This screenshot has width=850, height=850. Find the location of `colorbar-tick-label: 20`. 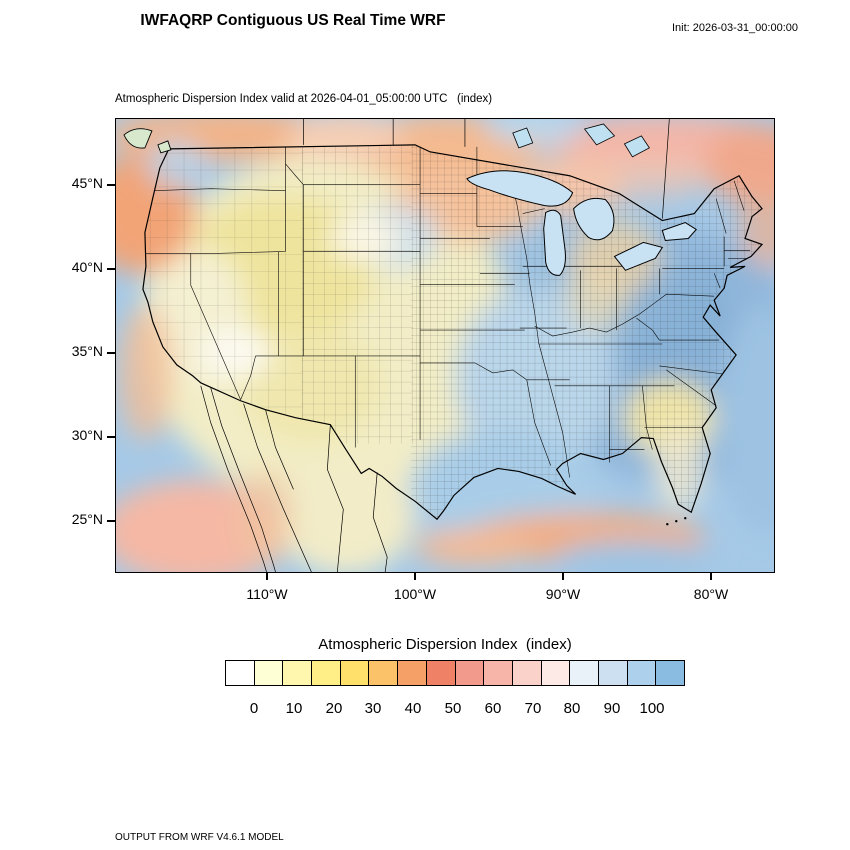

colorbar-tick-label: 20 is located at coordinates (334, 708).